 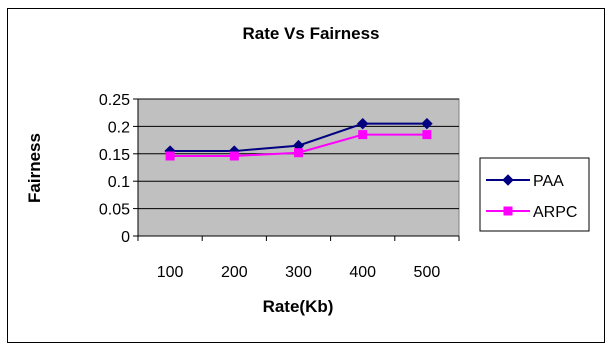 I want to click on series-group, so click(x=298, y=139).